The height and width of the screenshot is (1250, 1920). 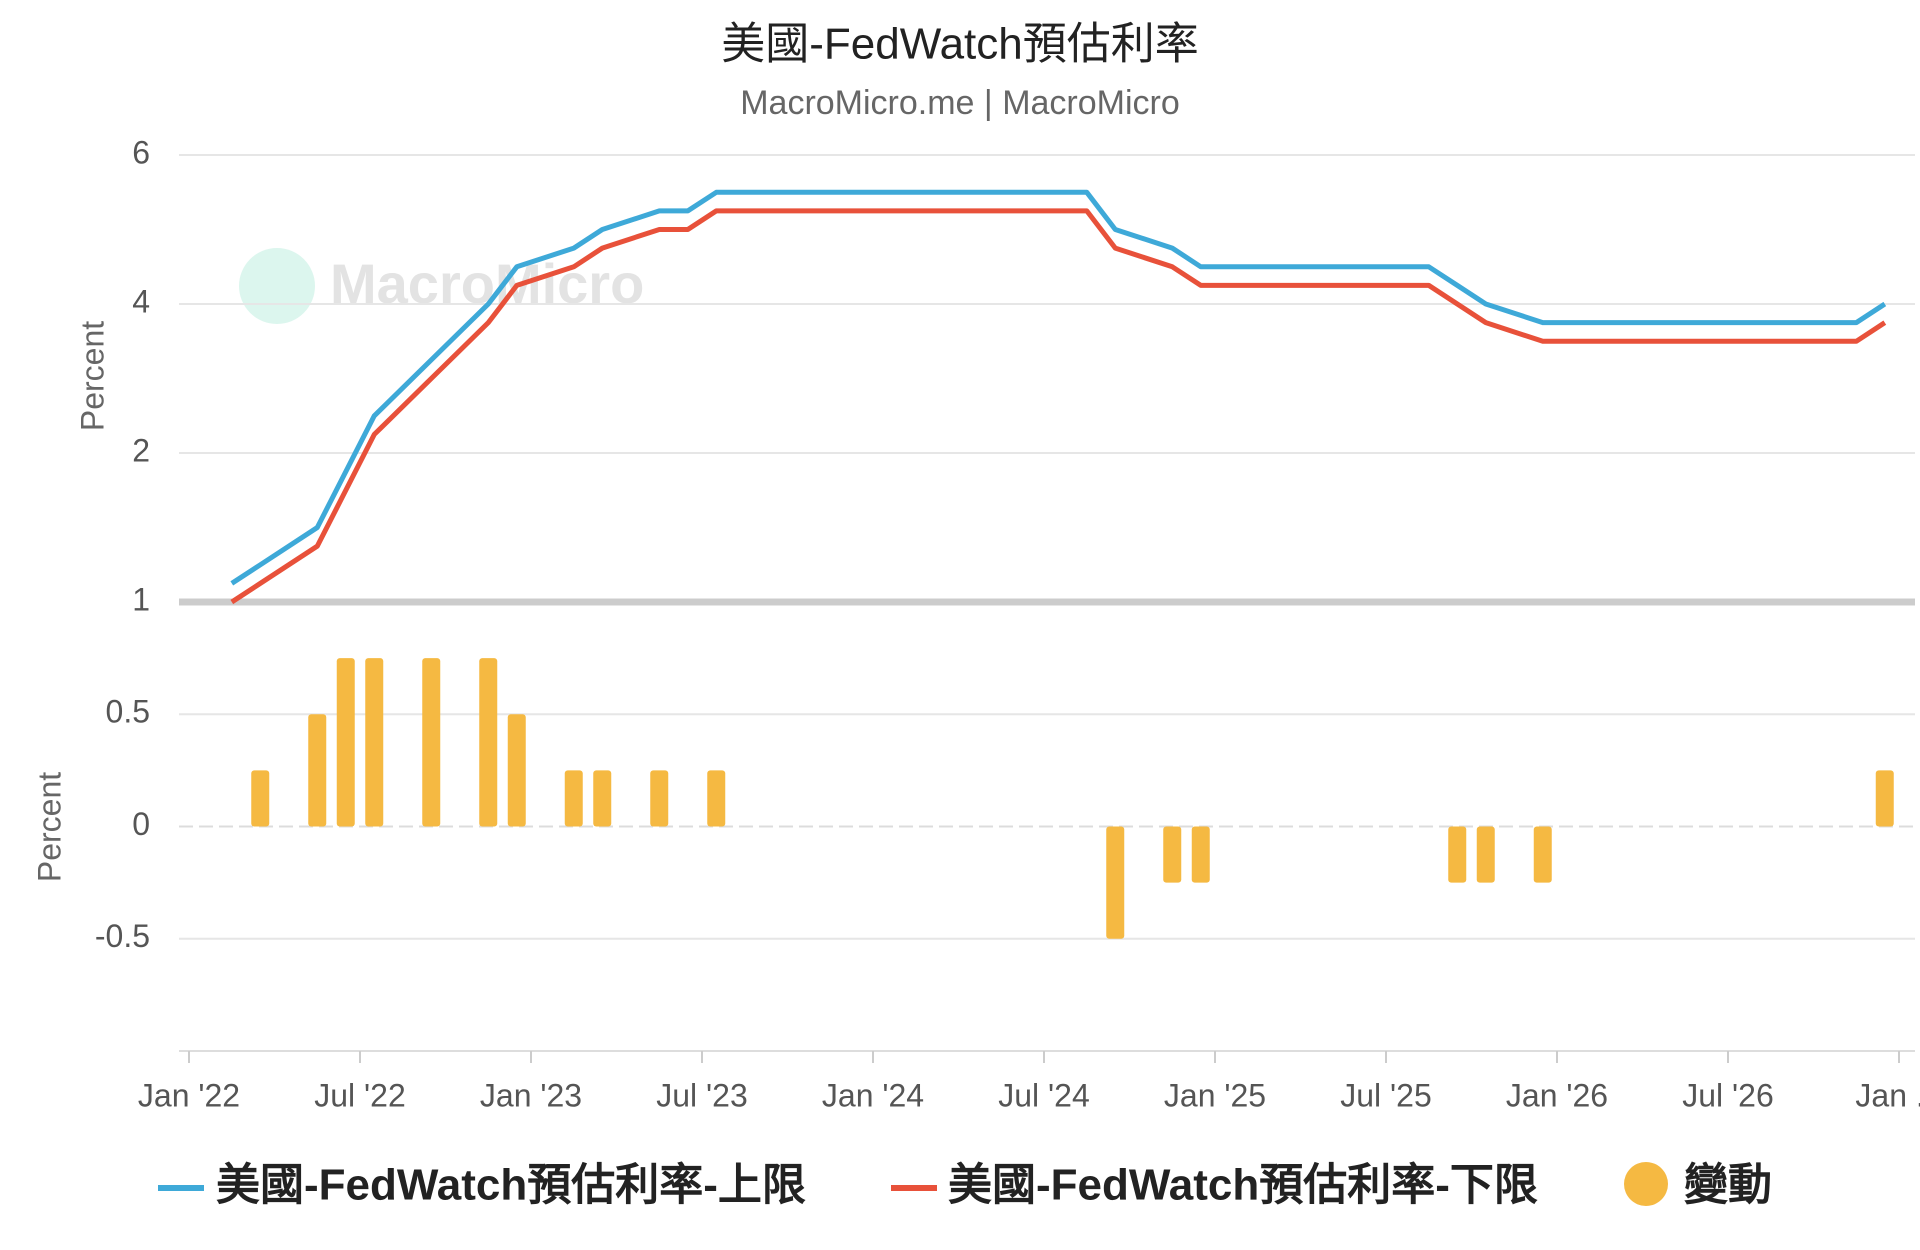 What do you see at coordinates (1243, 1185) in the screenshot?
I see `legend-label: 美國-FedWatch預估利率-下限` at bounding box center [1243, 1185].